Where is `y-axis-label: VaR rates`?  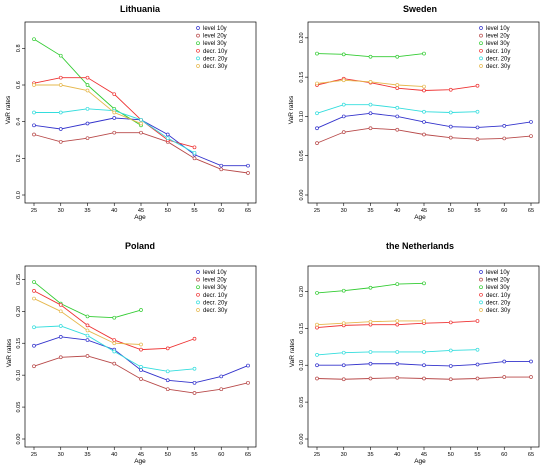
y-axis-label: VaR rates is located at coordinates (8, 109).